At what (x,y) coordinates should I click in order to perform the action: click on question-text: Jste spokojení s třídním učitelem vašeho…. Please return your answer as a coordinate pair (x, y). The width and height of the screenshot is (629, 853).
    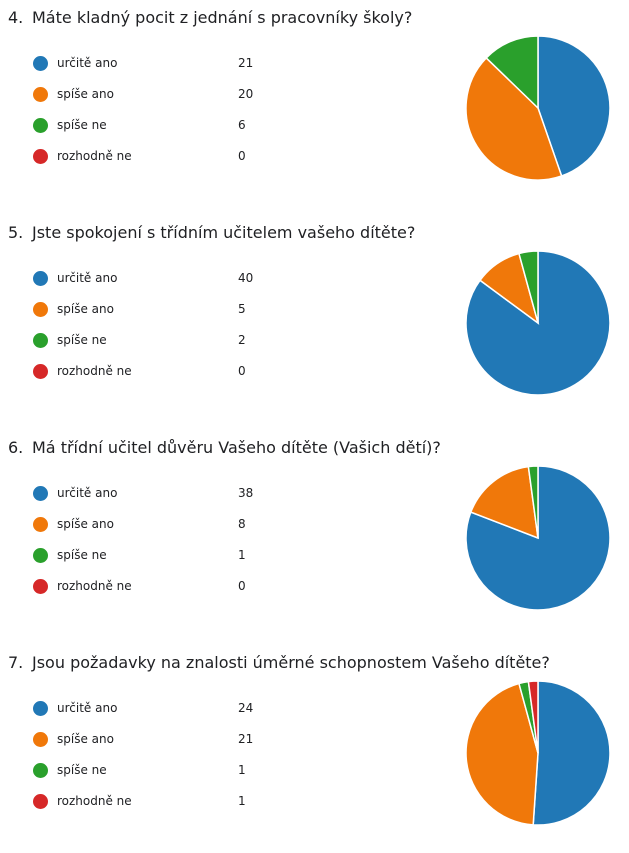
    Looking at the image, I should click on (224, 232).